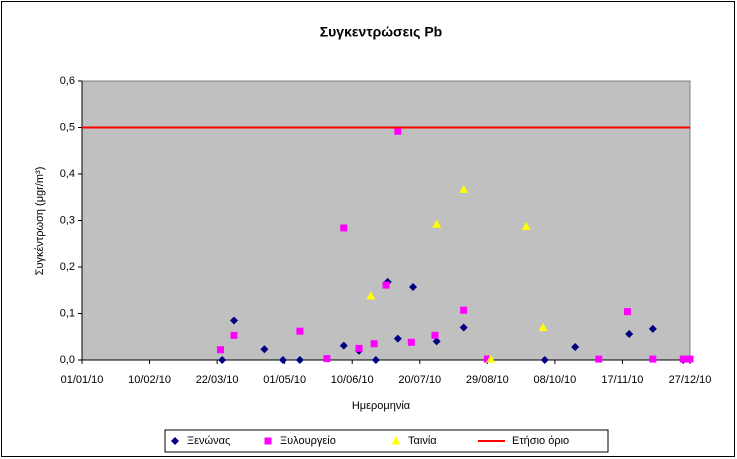  What do you see at coordinates (67, 174) in the screenshot?
I see `y-tick-label: 0,4` at bounding box center [67, 174].